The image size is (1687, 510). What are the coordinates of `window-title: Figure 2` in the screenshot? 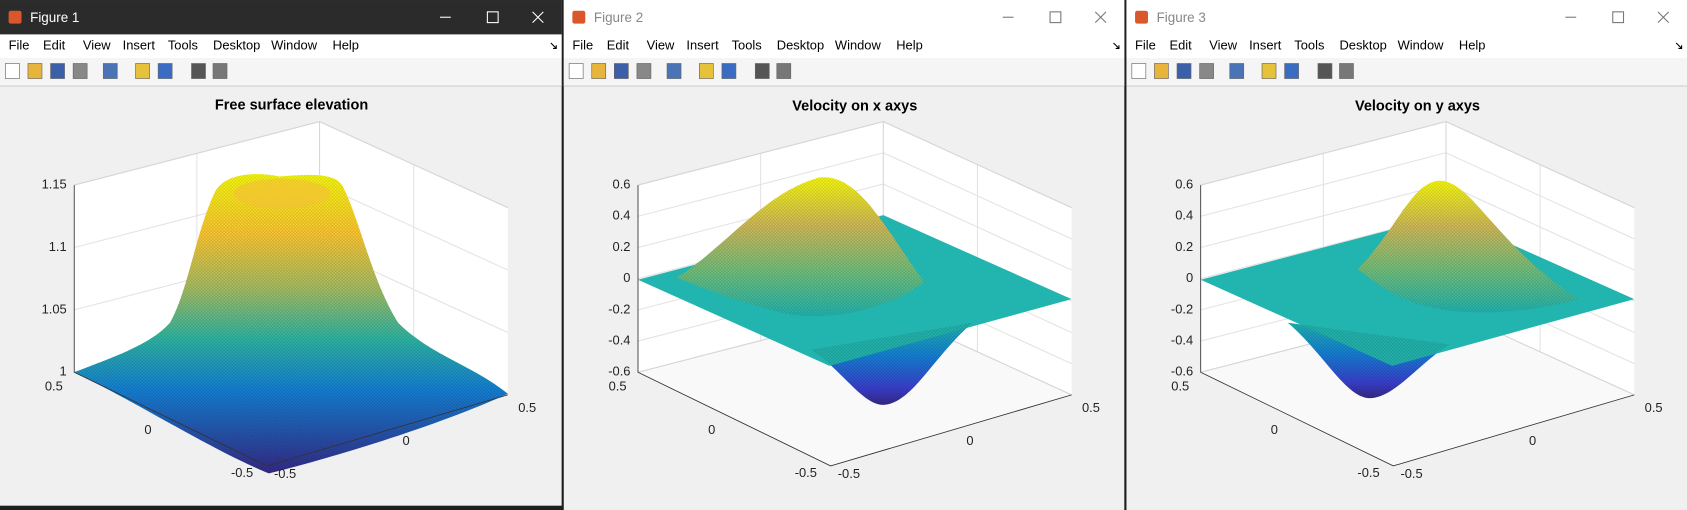 It's located at (618, 17).